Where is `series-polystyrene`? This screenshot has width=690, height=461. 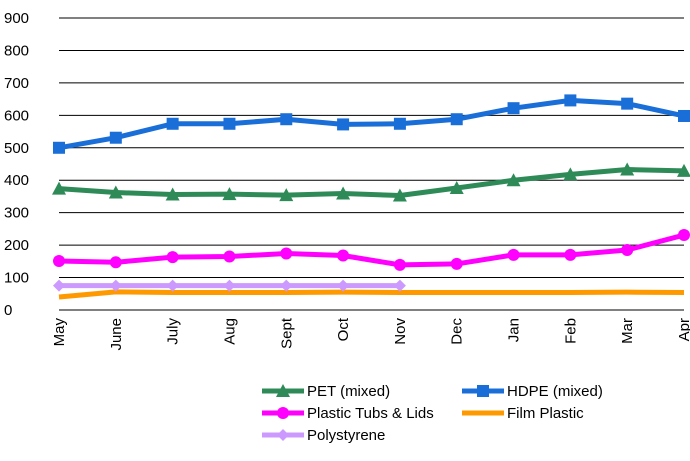 series-polystyrene is located at coordinates (229, 285).